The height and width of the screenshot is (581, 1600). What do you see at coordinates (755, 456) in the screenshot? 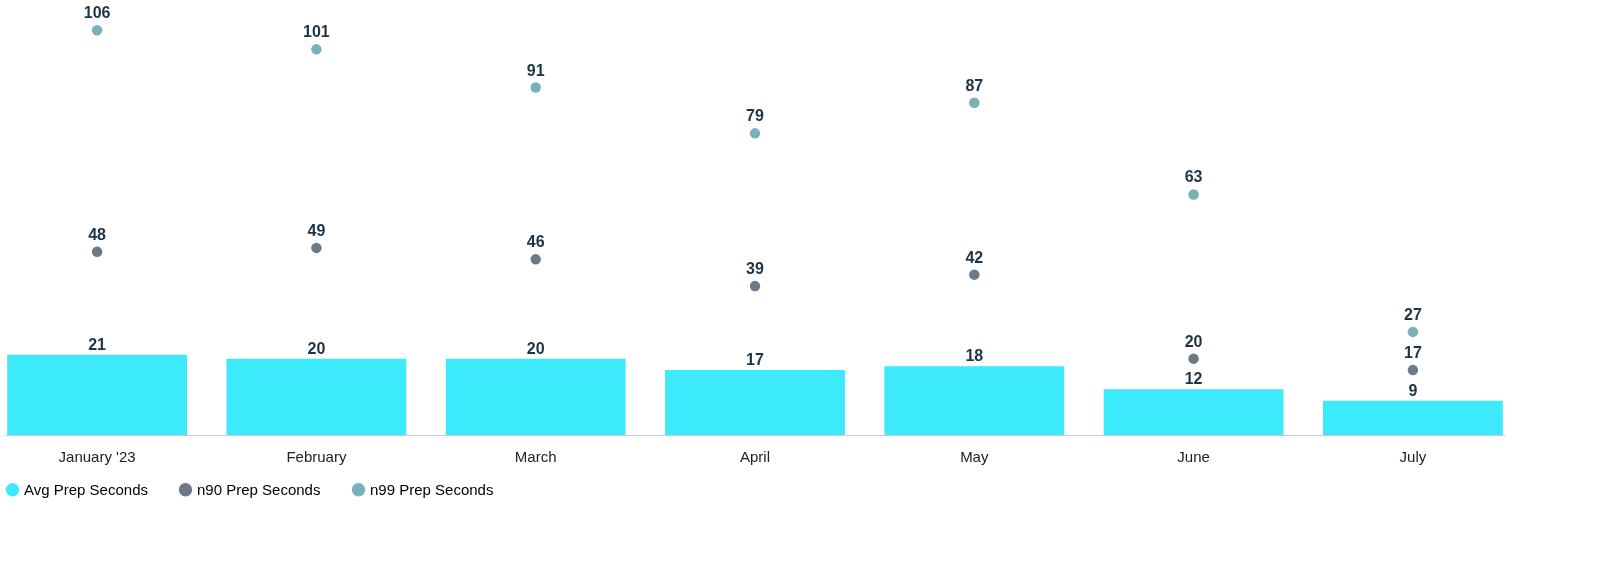
I see `x-tick-label: April` at bounding box center [755, 456].